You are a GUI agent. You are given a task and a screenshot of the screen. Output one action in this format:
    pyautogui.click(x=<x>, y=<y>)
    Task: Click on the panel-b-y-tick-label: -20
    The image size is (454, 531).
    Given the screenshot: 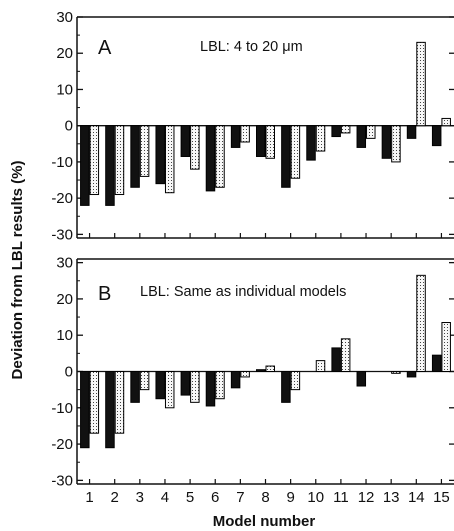 What is the action you would take?
    pyautogui.click(x=62, y=444)
    